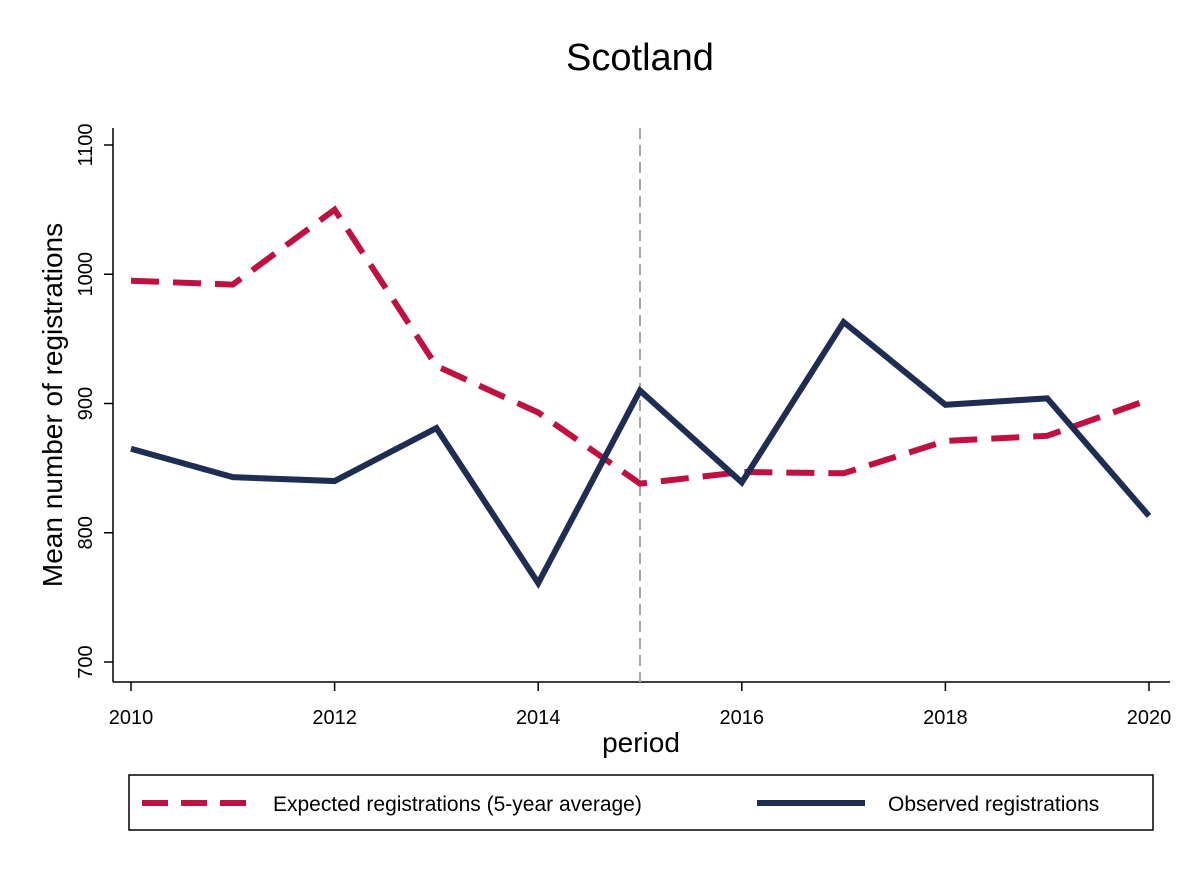 This screenshot has height=873, width=1200. I want to click on x-tick-label: 2020, so click(1149, 718).